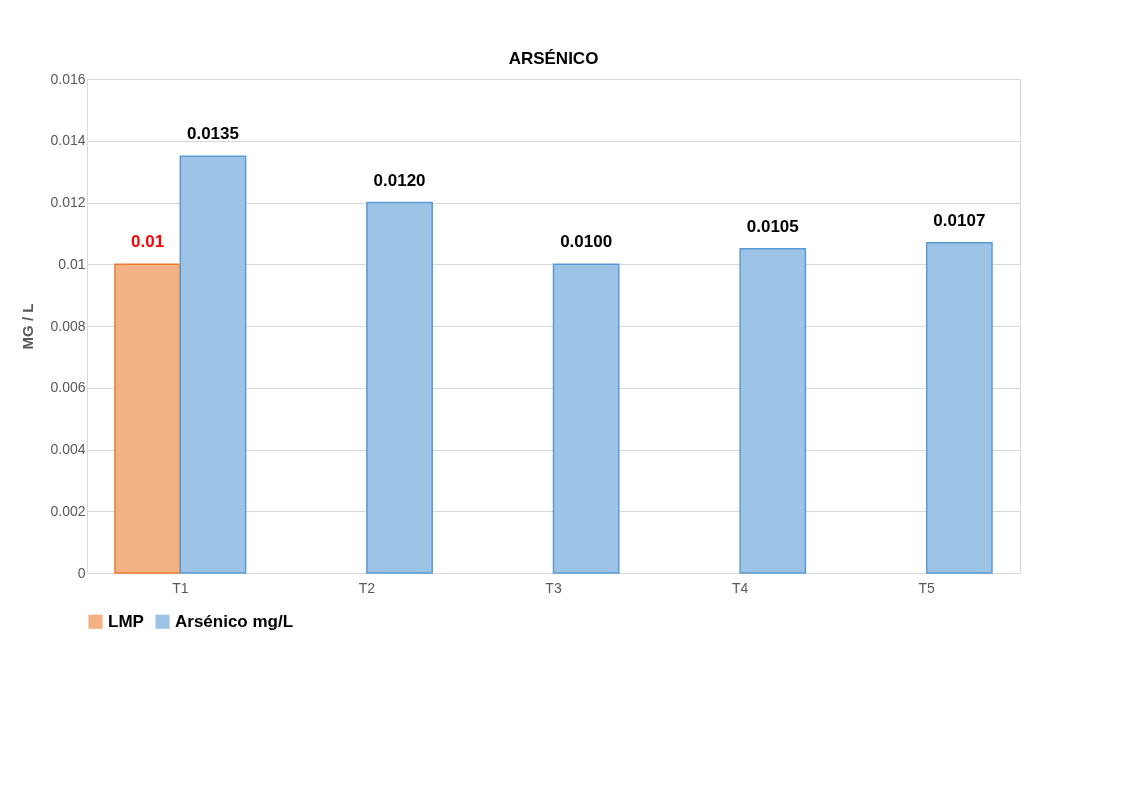  Describe the element at coordinates (180, 587) in the screenshot. I see `x-tick-label: T1` at that location.